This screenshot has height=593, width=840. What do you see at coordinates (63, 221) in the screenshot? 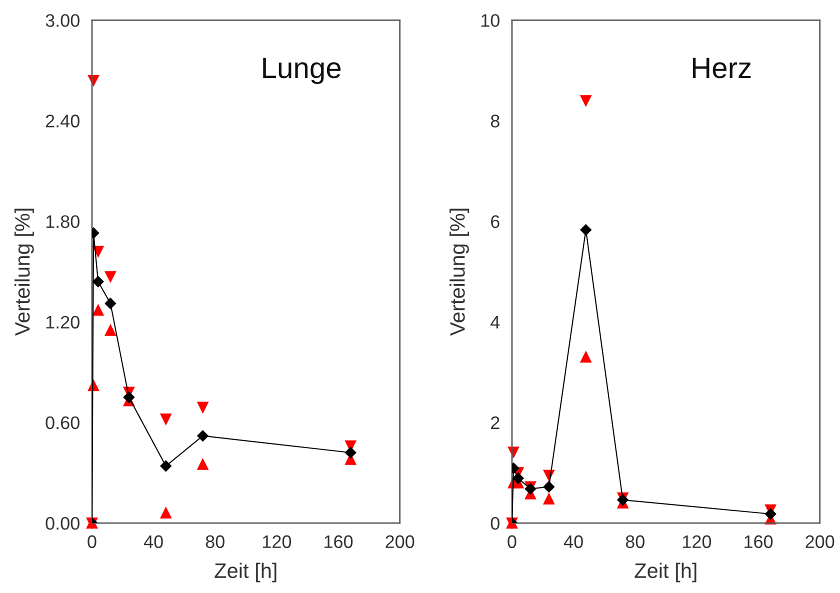
I see `y-tick-label: 1.80` at bounding box center [63, 221].